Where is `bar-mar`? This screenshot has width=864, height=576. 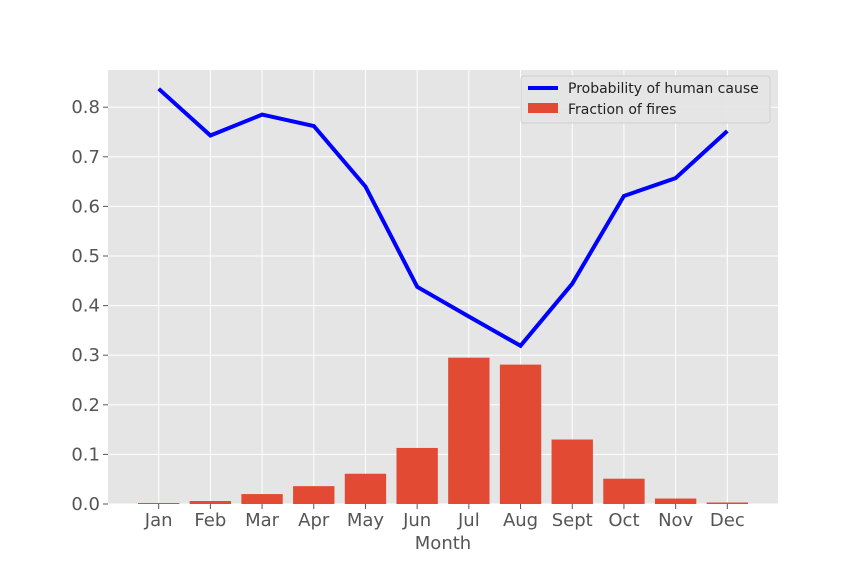
bar-mar is located at coordinates (262, 499).